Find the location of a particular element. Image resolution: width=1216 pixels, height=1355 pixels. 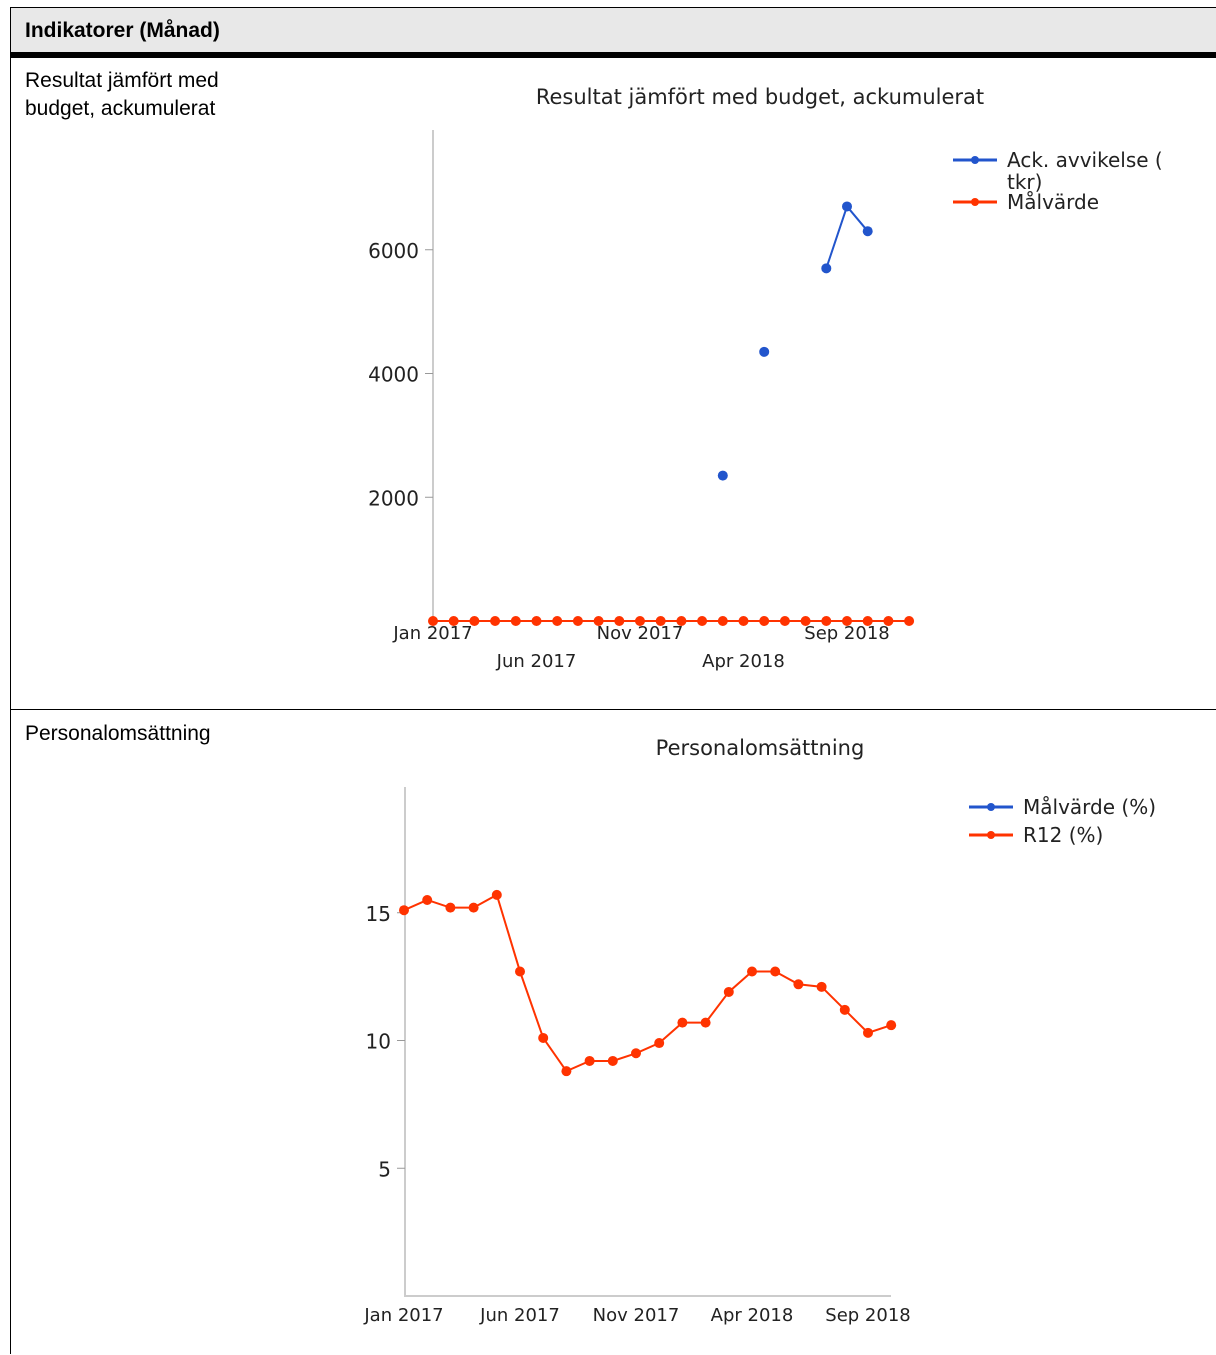

y-tick-label: 5 is located at coordinates (384, 1169).